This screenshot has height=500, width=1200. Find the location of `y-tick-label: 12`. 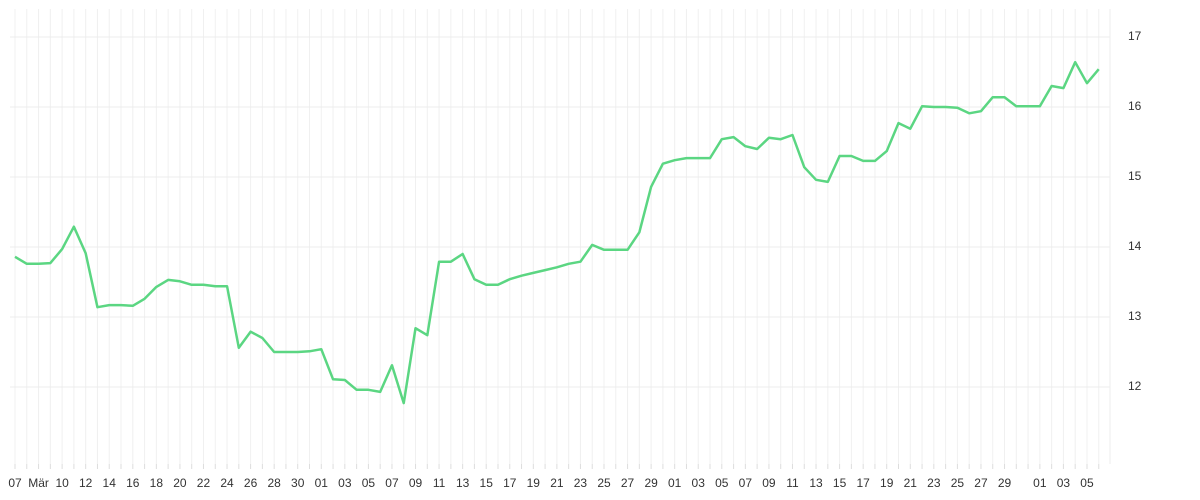

y-tick-label: 12 is located at coordinates (1135, 386).